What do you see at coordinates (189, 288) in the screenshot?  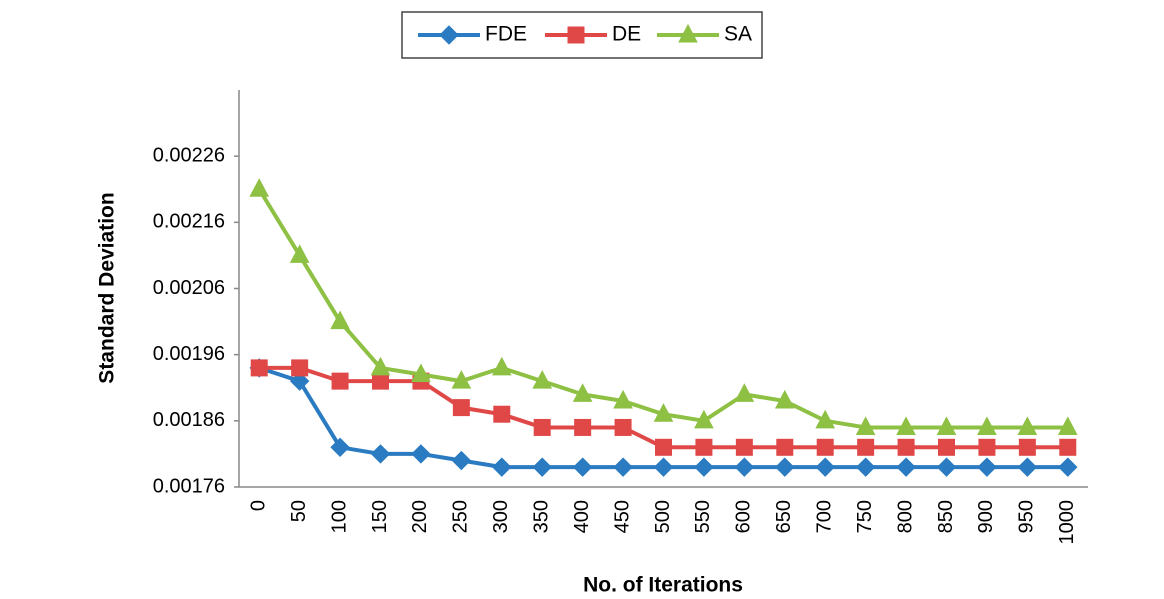 I see `y-tick-label: 0.00206` at bounding box center [189, 288].